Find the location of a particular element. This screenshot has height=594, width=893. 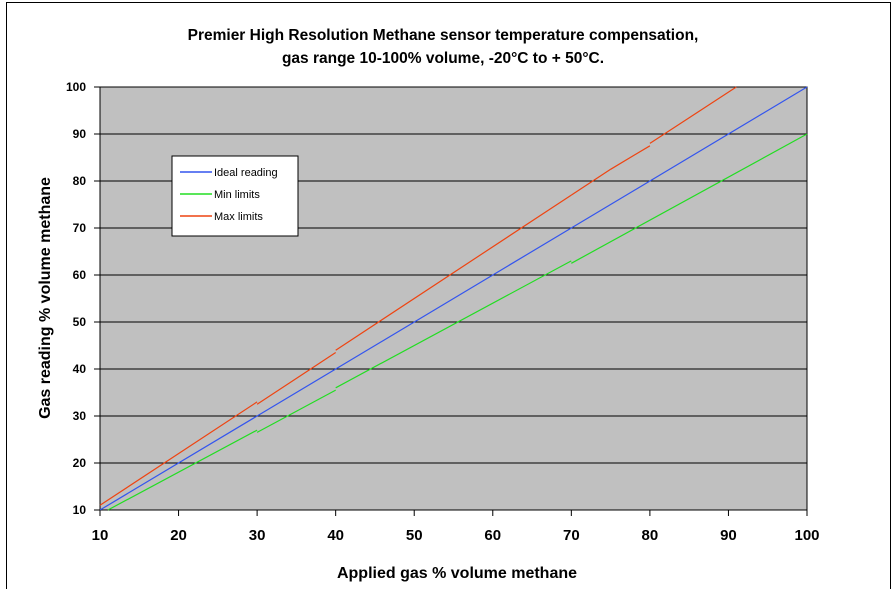

x-tick-label-3: 40 is located at coordinates (335, 535).